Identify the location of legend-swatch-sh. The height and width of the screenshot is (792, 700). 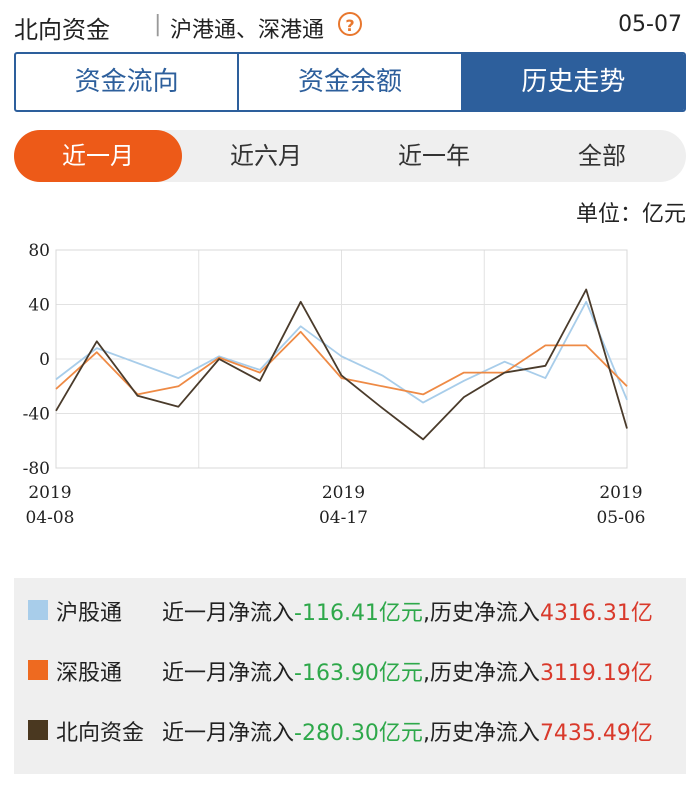
(38, 610).